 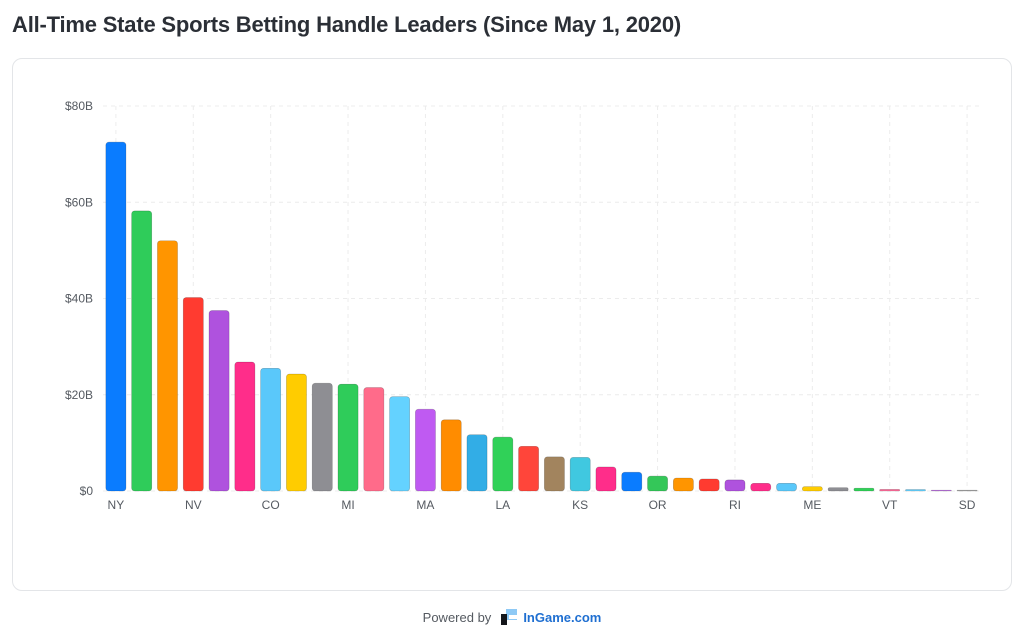 I want to click on bar-mi, so click(x=348, y=437).